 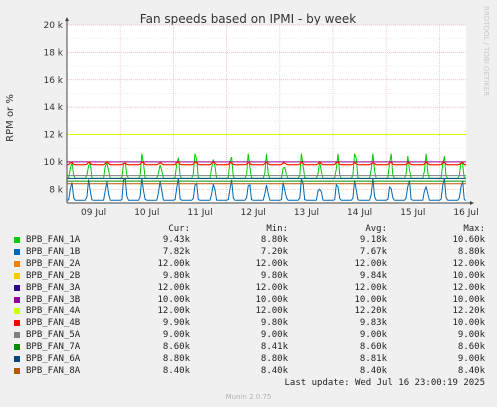 What do you see at coordinates (471, 347) in the screenshot?
I see `legend-value-max: 8.60k` at bounding box center [471, 347].